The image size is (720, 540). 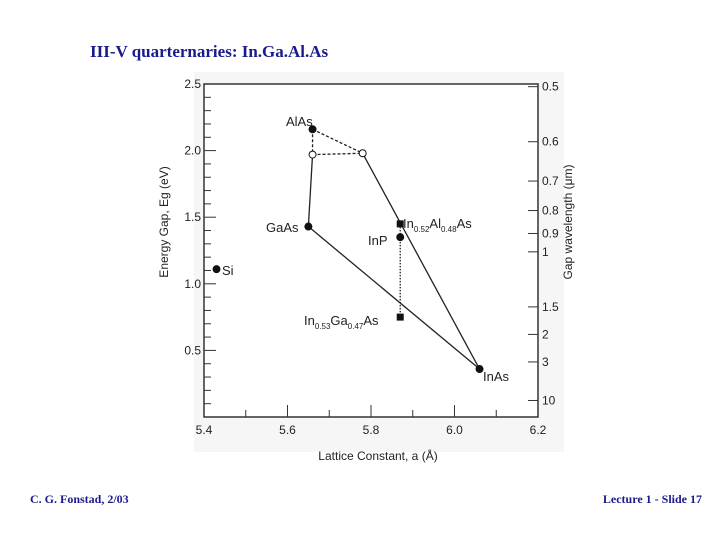 What do you see at coordinates (287, 430) in the screenshot?
I see `x-tick-label: 5.6` at bounding box center [287, 430].